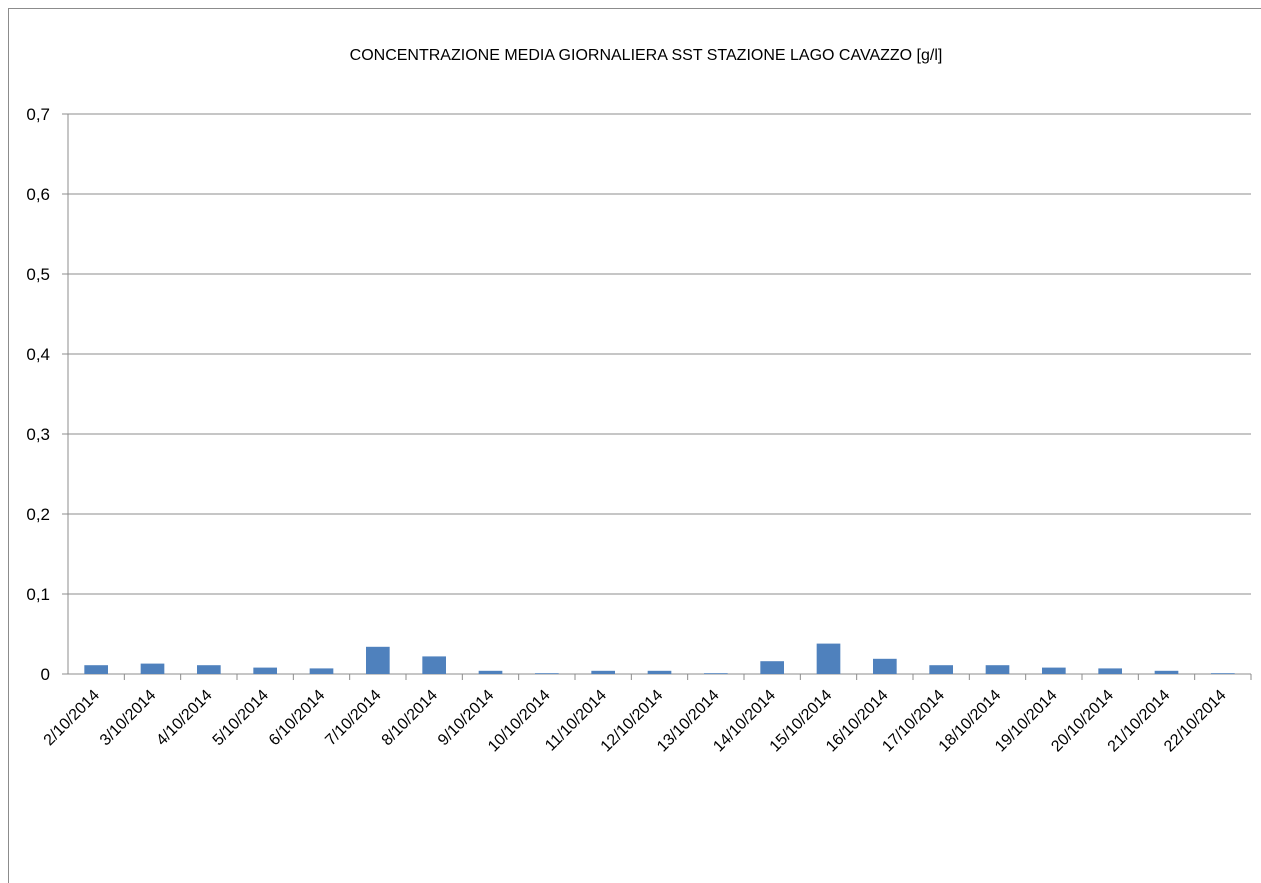 This screenshot has height=883, width=1261. What do you see at coordinates (38, 354) in the screenshot?
I see `y-tick-label: 0,4` at bounding box center [38, 354].